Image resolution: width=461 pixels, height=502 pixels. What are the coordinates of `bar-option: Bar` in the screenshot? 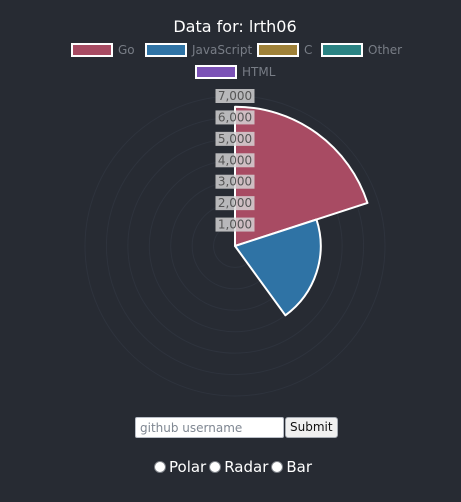 It's located at (291, 467).